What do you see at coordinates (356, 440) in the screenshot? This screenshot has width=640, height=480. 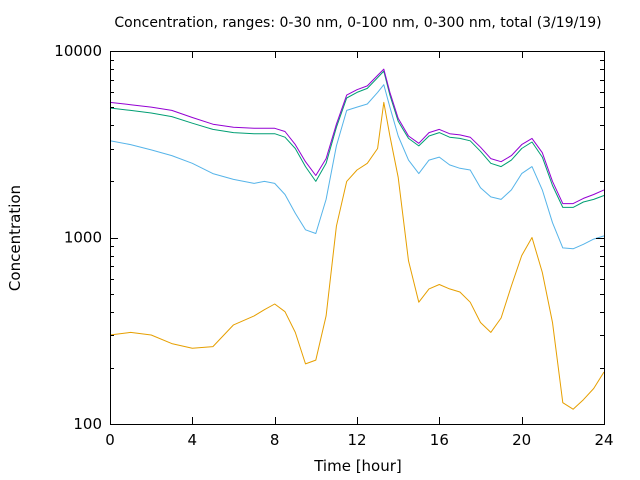 I see `x-tick-label: 12` at bounding box center [356, 440].